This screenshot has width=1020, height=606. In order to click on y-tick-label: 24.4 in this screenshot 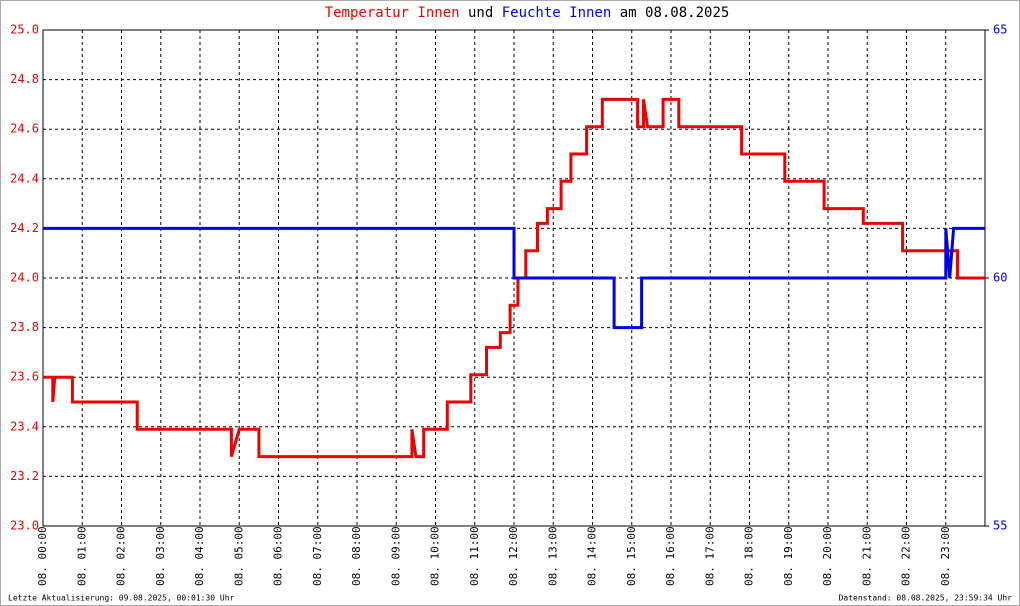, I will do `click(24, 178)`.